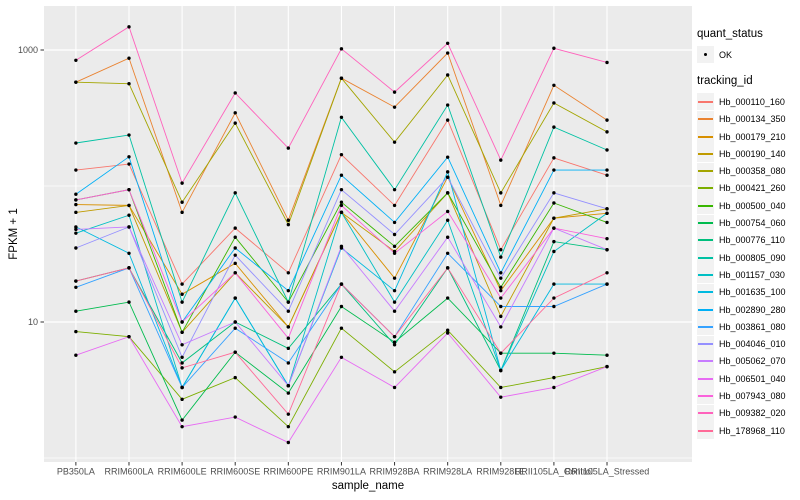 The width and height of the screenshot is (800, 500). I want to click on x-tick-label: RRIM600LE, so click(182, 472).